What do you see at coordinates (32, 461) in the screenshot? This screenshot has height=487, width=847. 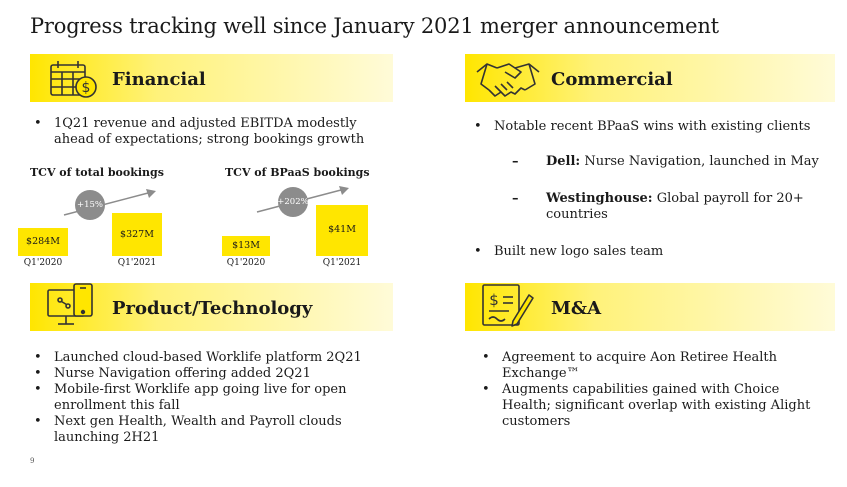 I see `page-number: 9` at bounding box center [32, 461].